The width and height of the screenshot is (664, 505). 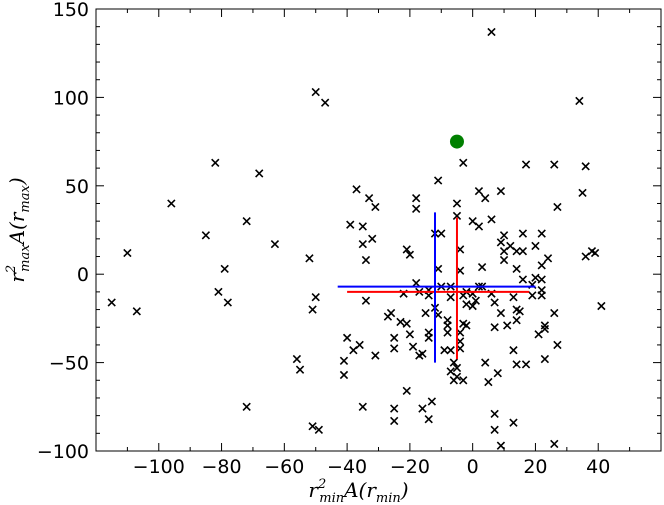 I want to click on highlight-point, so click(x=456, y=141).